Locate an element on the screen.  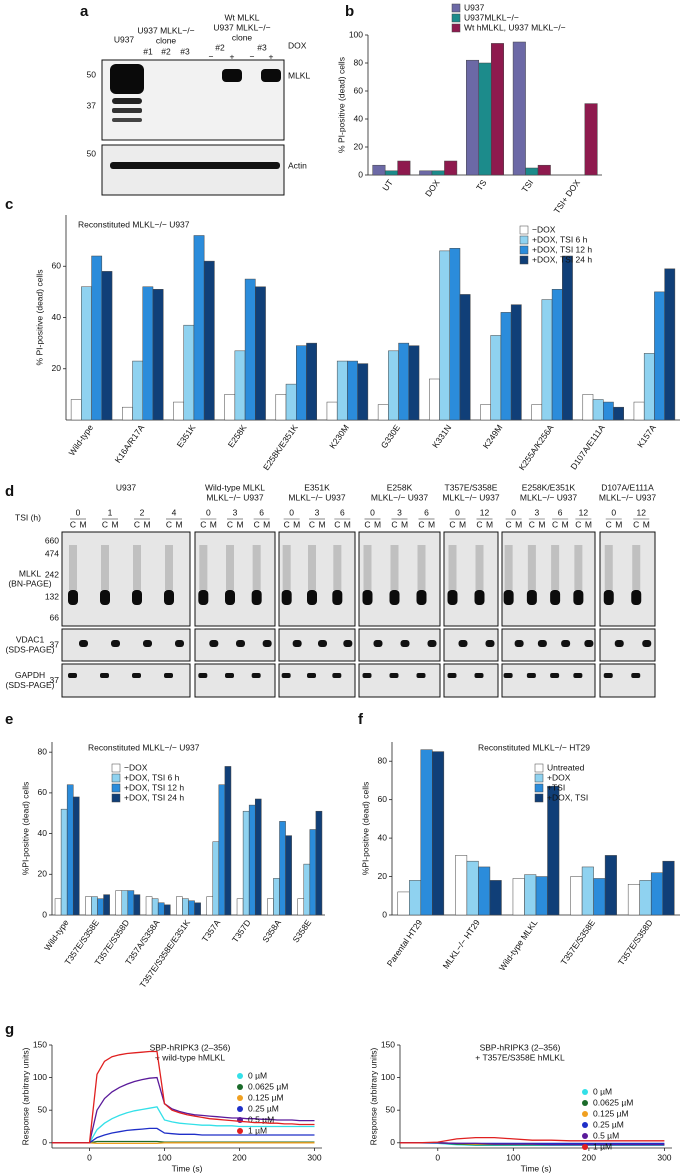
legend-label: +DOX, TSI is located at coordinates (567, 797).